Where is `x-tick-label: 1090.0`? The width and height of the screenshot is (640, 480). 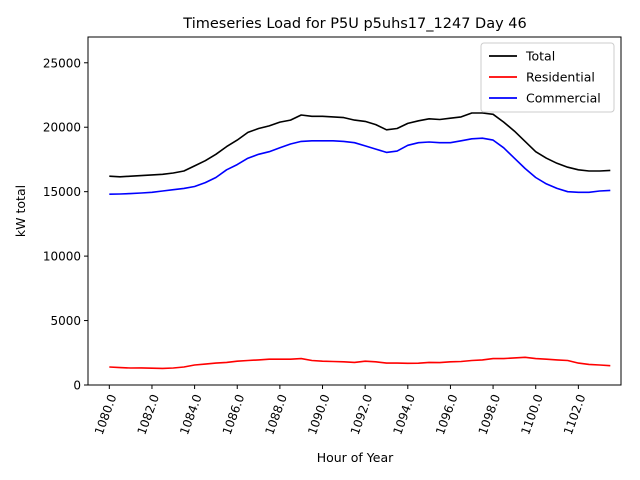
x-tick-label: 1090.0 is located at coordinates (319, 414).